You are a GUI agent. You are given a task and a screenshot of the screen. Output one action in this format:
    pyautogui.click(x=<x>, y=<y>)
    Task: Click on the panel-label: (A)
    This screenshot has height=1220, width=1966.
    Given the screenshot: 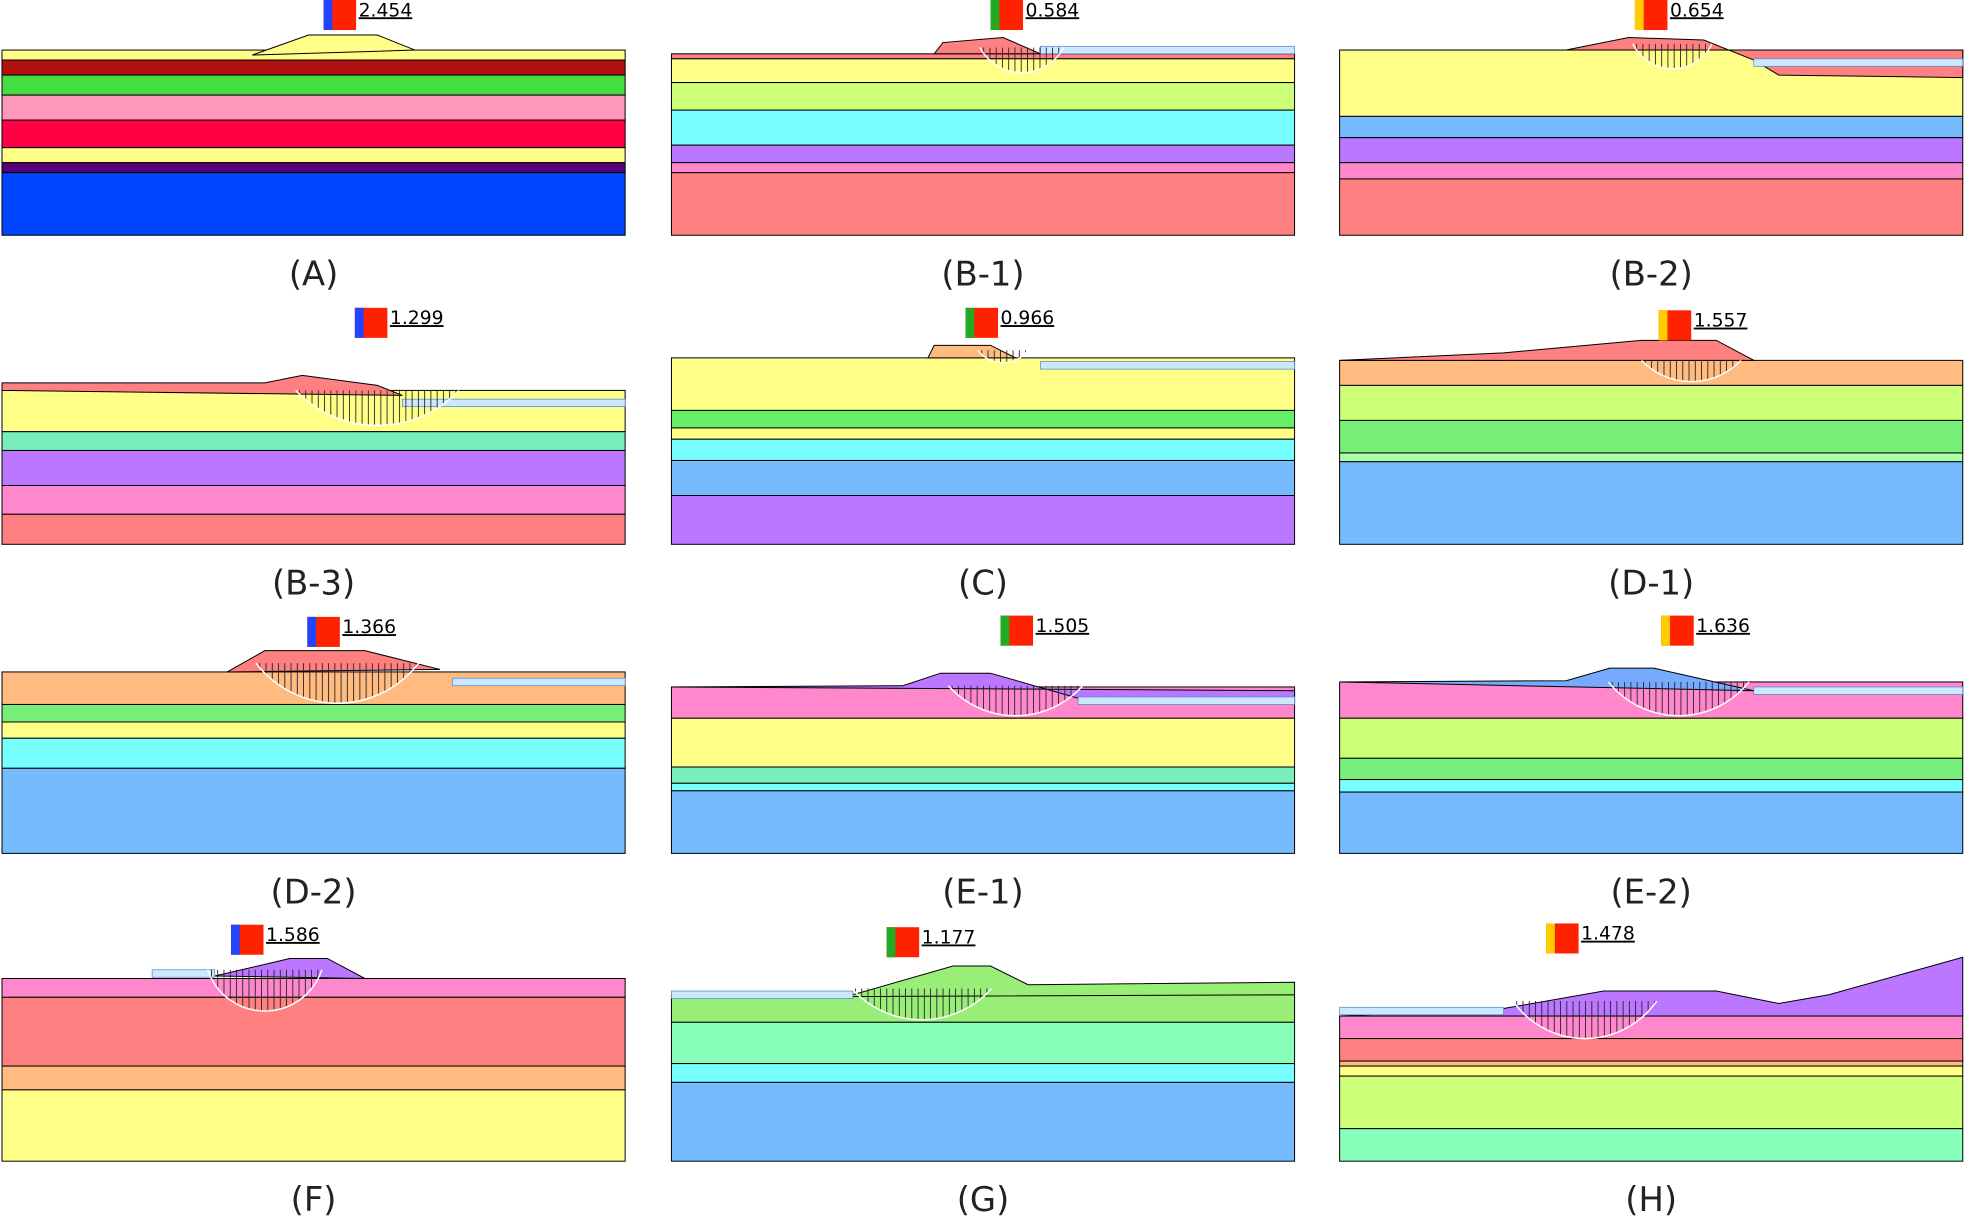 What is the action you would take?
    pyautogui.click(x=313, y=273)
    